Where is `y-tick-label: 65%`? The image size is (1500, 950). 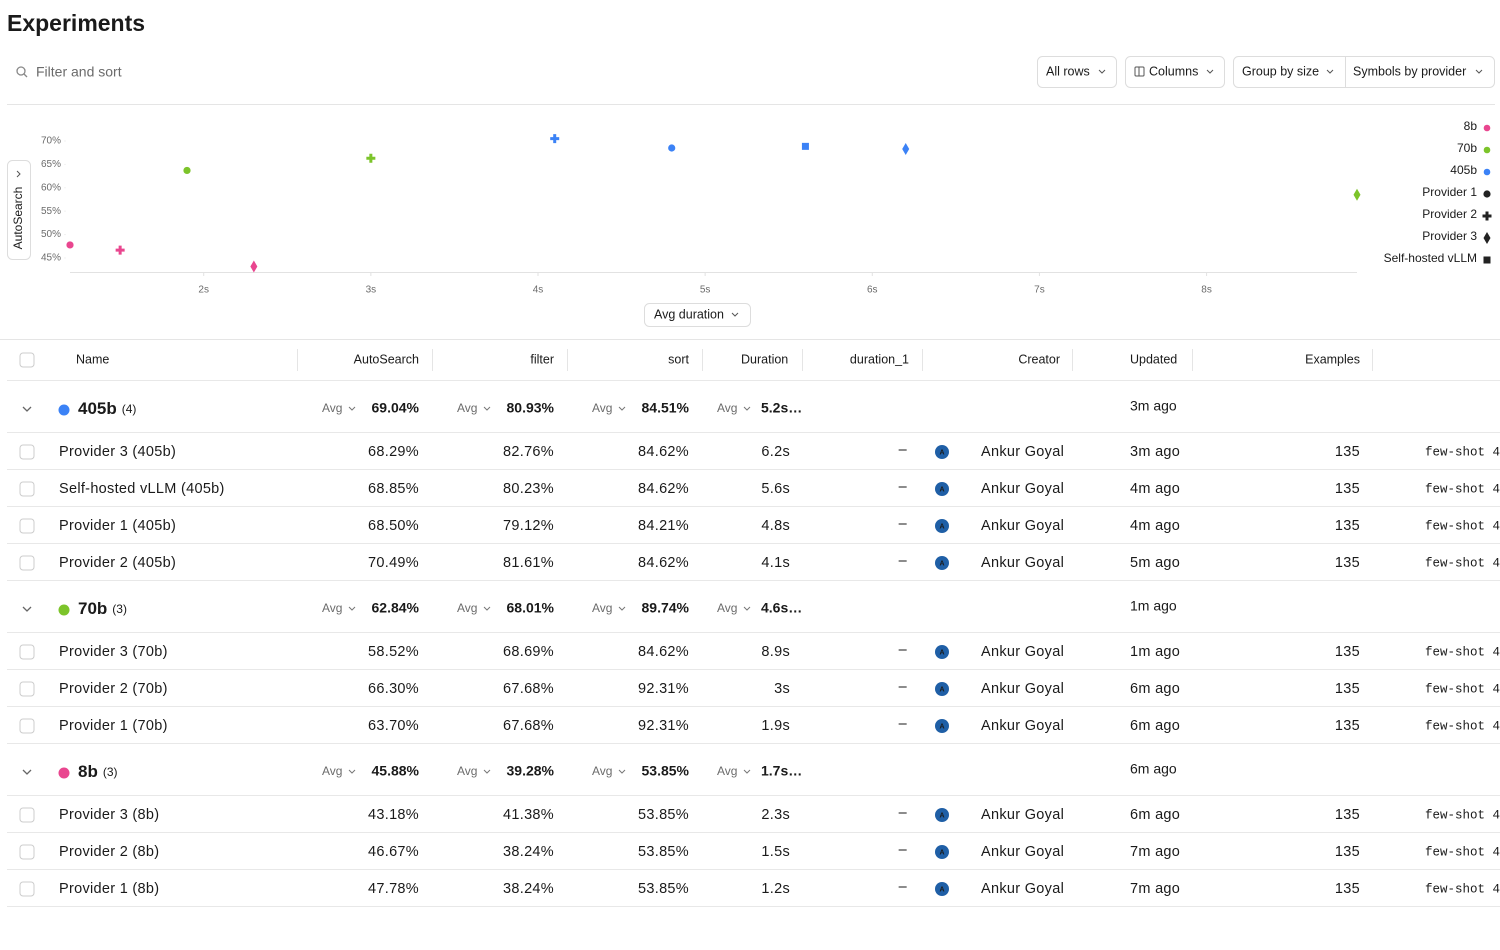
y-tick-label: 65% is located at coordinates (51, 164).